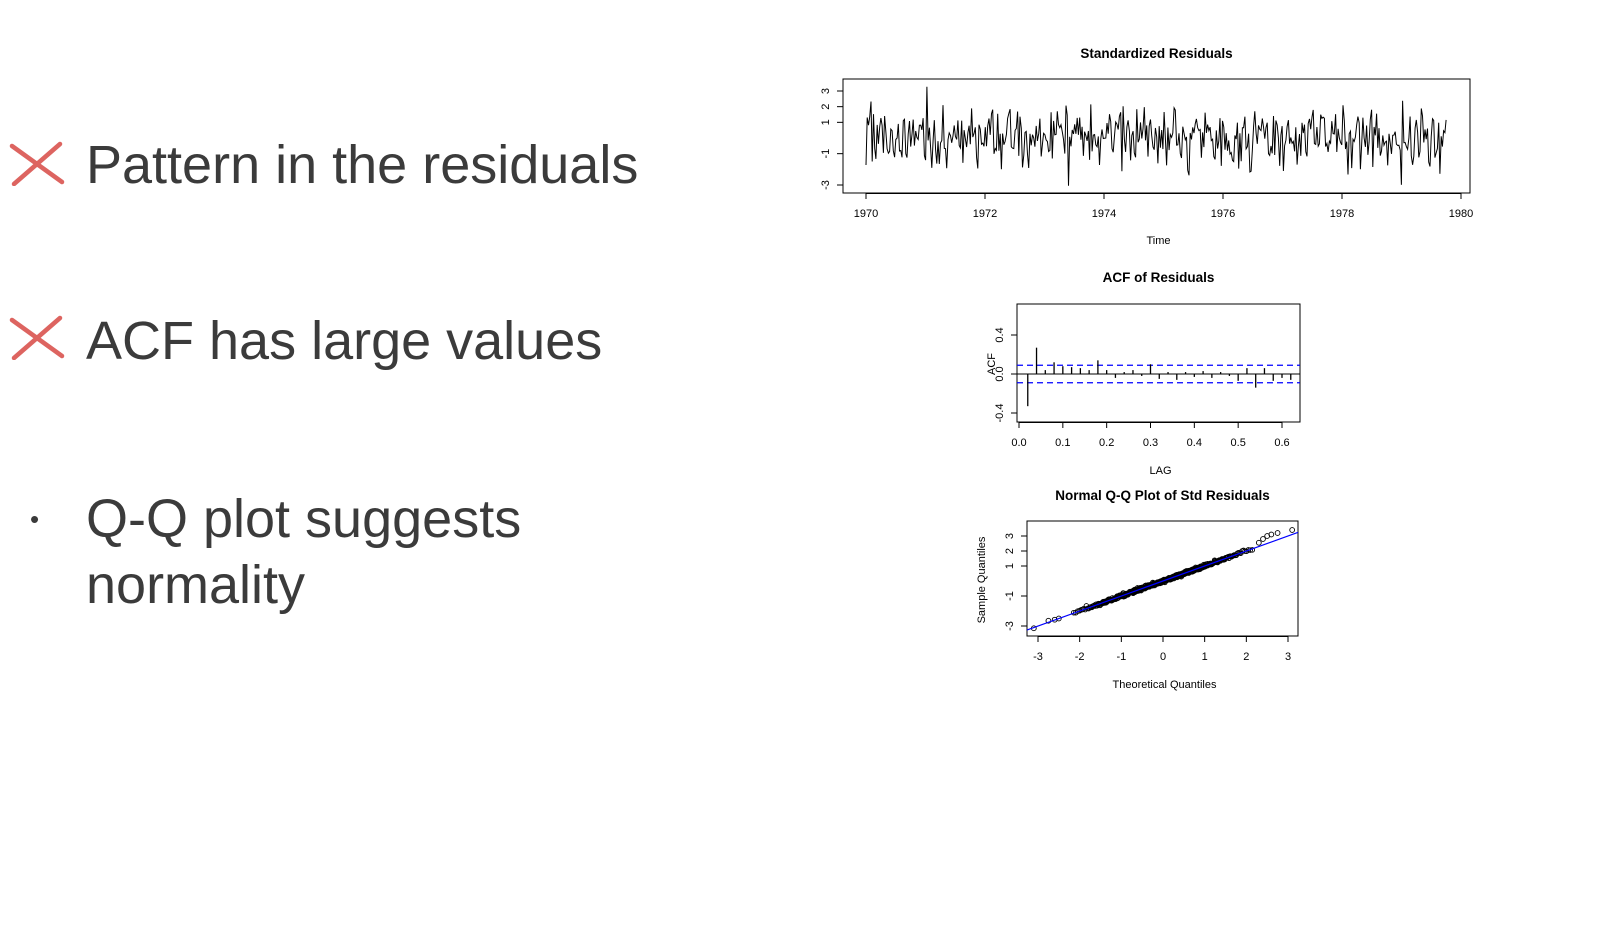 The image size is (1610, 940). What do you see at coordinates (1288, 657) in the screenshot?
I see `x-tick-label: 3` at bounding box center [1288, 657].